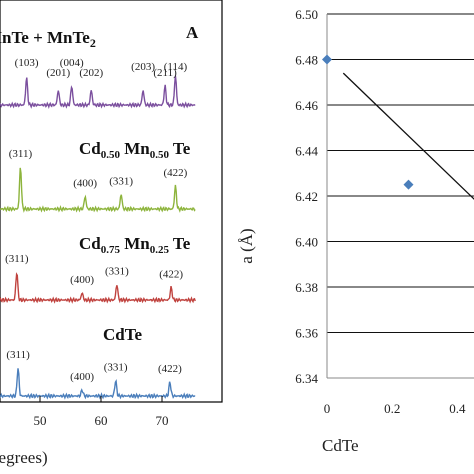 Image resolution: width=474 pixels, height=474 pixels. What do you see at coordinates (58, 73) in the screenshot?
I see `xrd-peak-label: (201)` at bounding box center [58, 73].